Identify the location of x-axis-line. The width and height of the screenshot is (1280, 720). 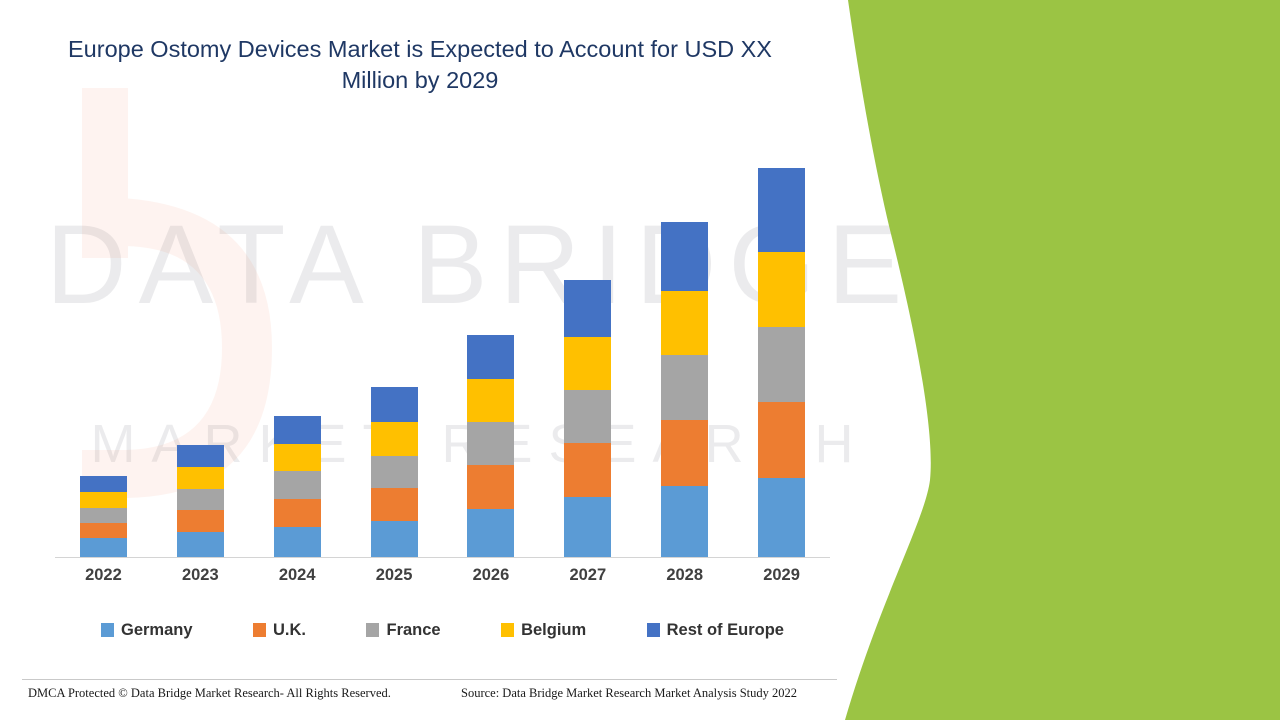
(442, 557).